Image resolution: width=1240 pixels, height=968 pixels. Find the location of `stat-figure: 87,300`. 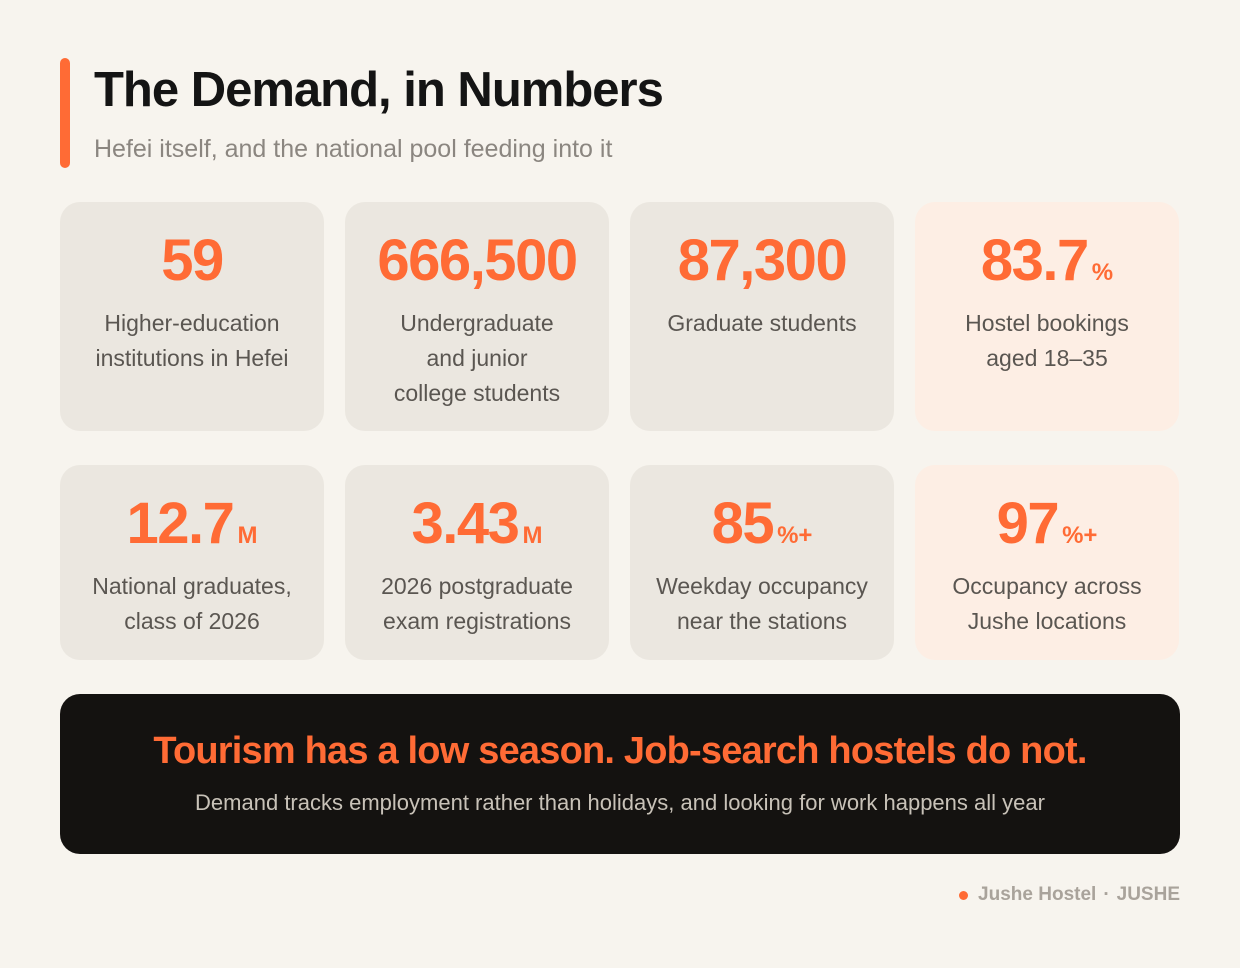

stat-figure: 87,300 is located at coordinates (762, 261).